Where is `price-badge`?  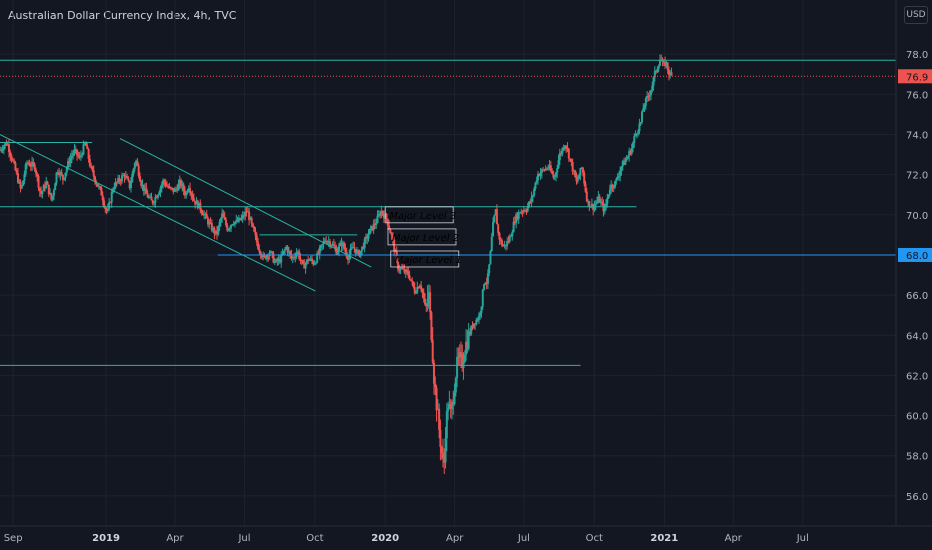 price-badge is located at coordinates (915, 254).